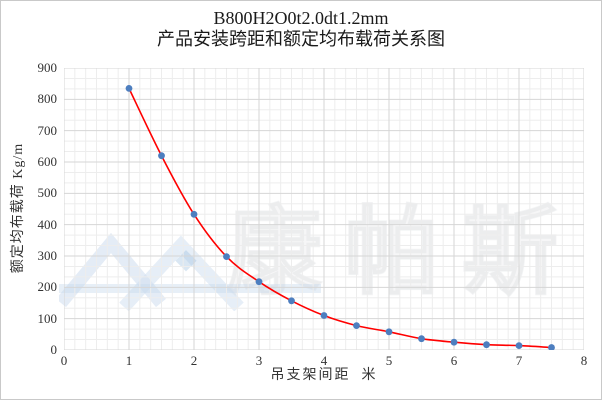 This screenshot has height=400, width=602. What do you see at coordinates (181, 273) in the screenshot?
I see `logo-peak-right` at bounding box center [181, 273].